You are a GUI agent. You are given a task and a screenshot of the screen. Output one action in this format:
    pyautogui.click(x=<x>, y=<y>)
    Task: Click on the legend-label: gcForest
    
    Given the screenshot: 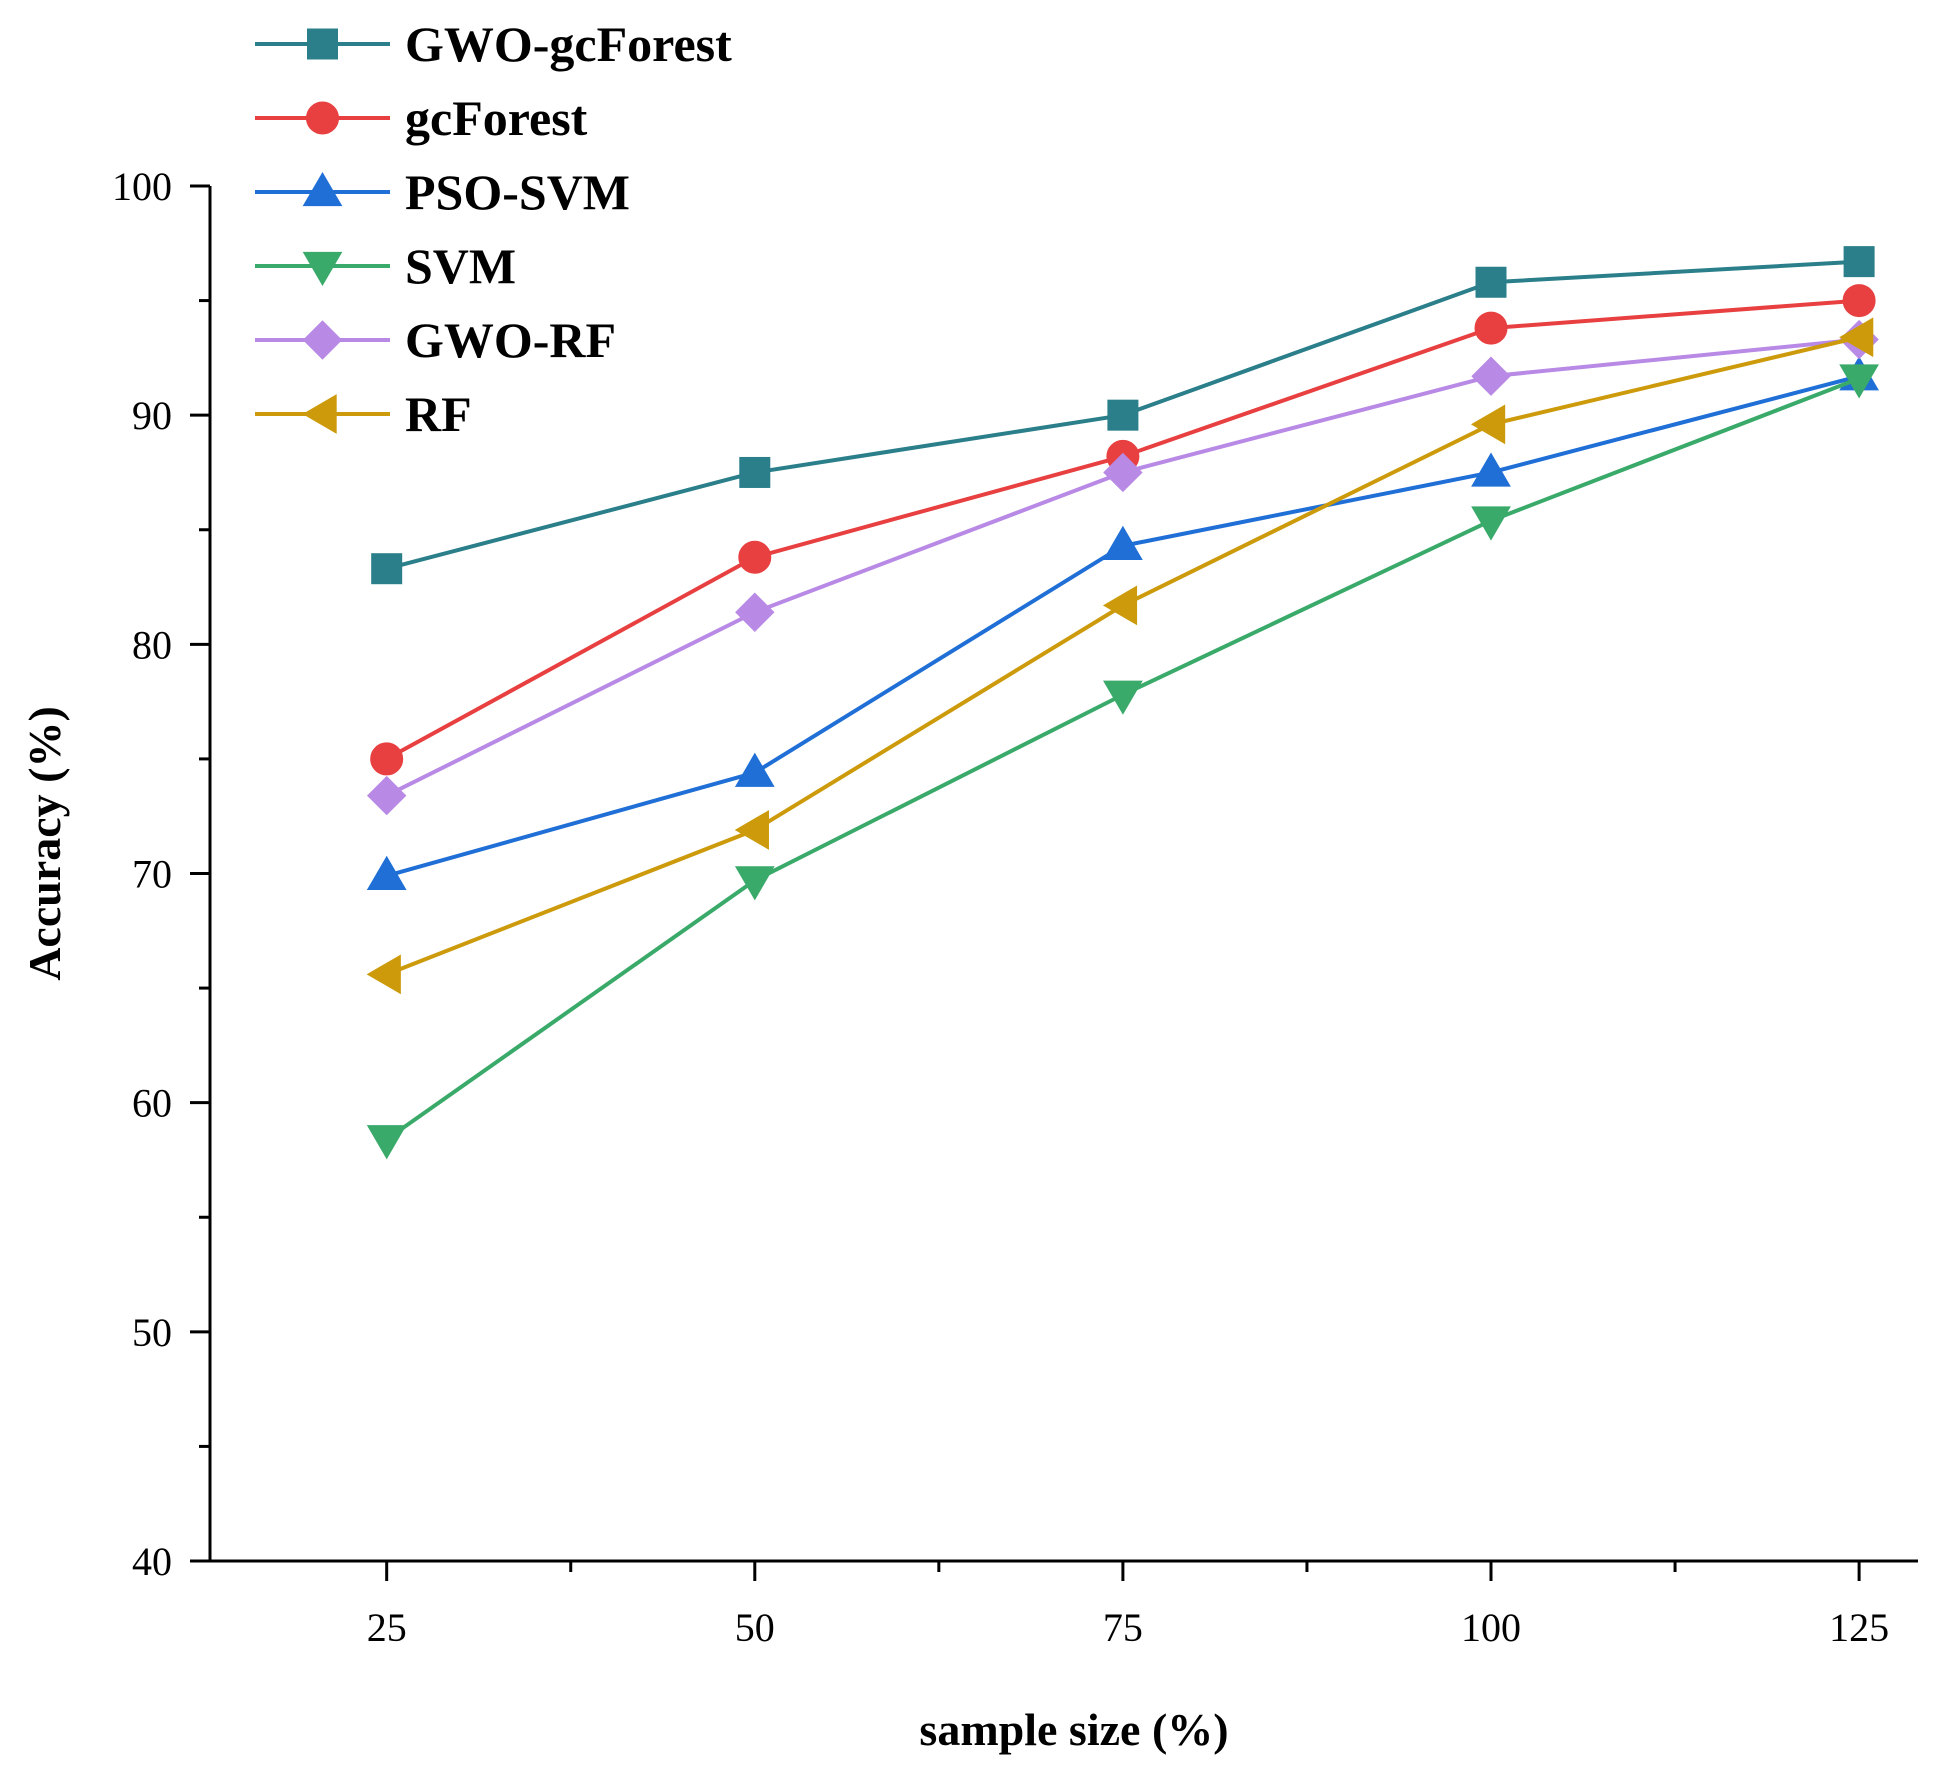 What is the action you would take?
    pyautogui.click(x=496, y=118)
    